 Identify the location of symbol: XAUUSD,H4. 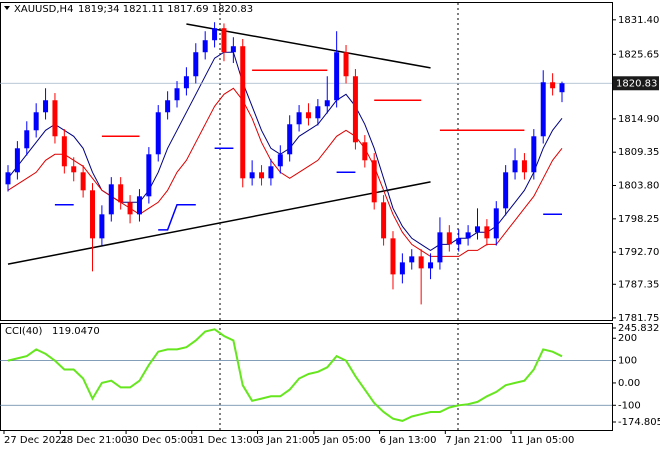
(43, 9).